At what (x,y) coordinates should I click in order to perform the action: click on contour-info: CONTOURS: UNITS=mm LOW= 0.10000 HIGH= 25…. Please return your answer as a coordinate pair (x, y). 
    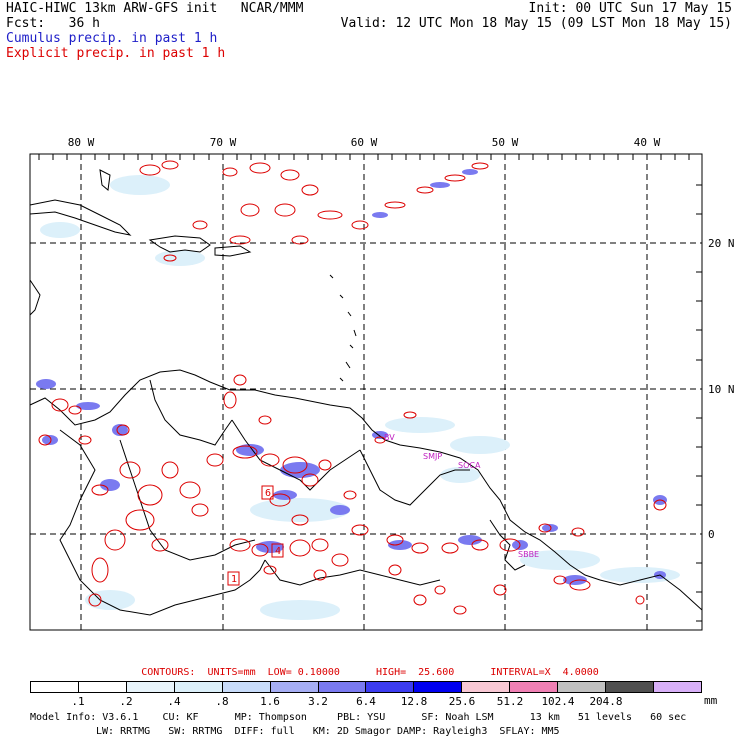
    Looking at the image, I should click on (370, 672).